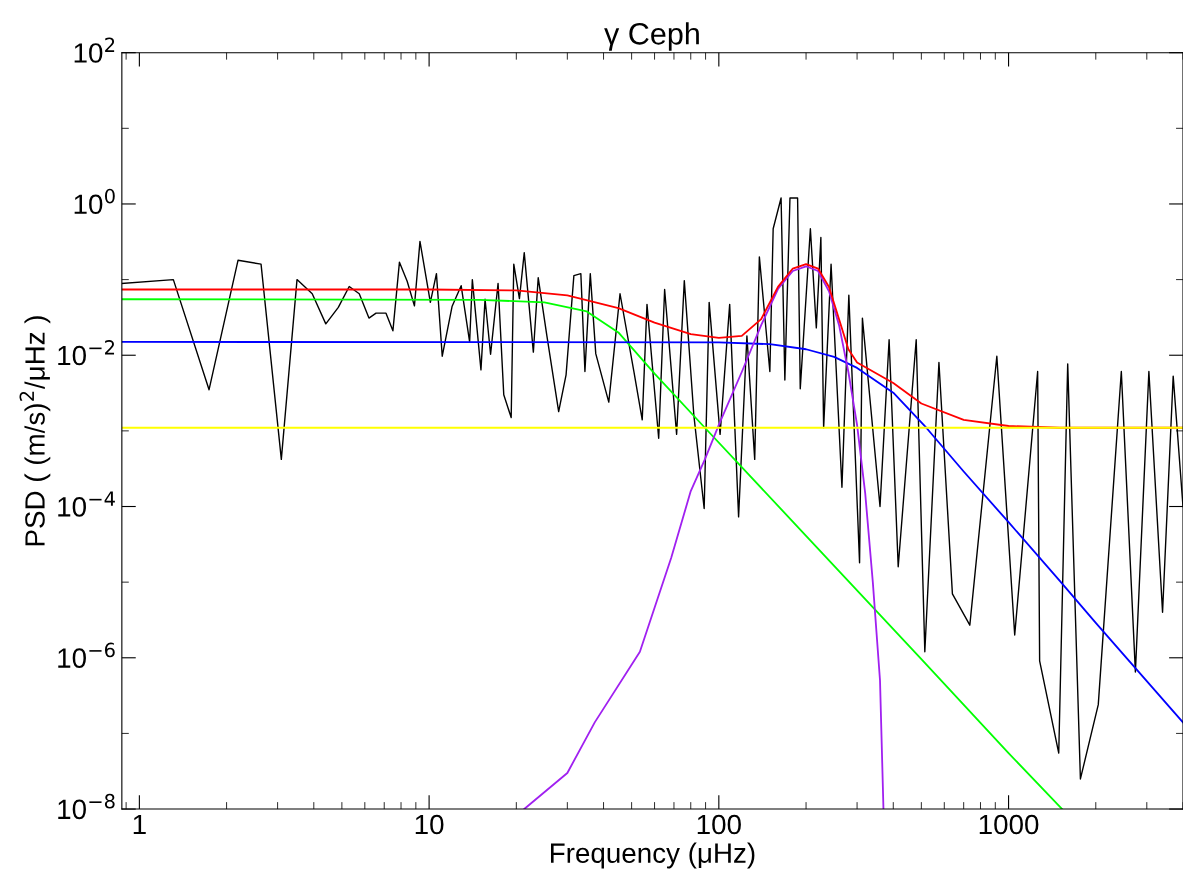 The image size is (1183, 893). Describe the element at coordinates (94, 50) in the screenshot. I see `y-tick-label: 10$^{2}$` at that location.